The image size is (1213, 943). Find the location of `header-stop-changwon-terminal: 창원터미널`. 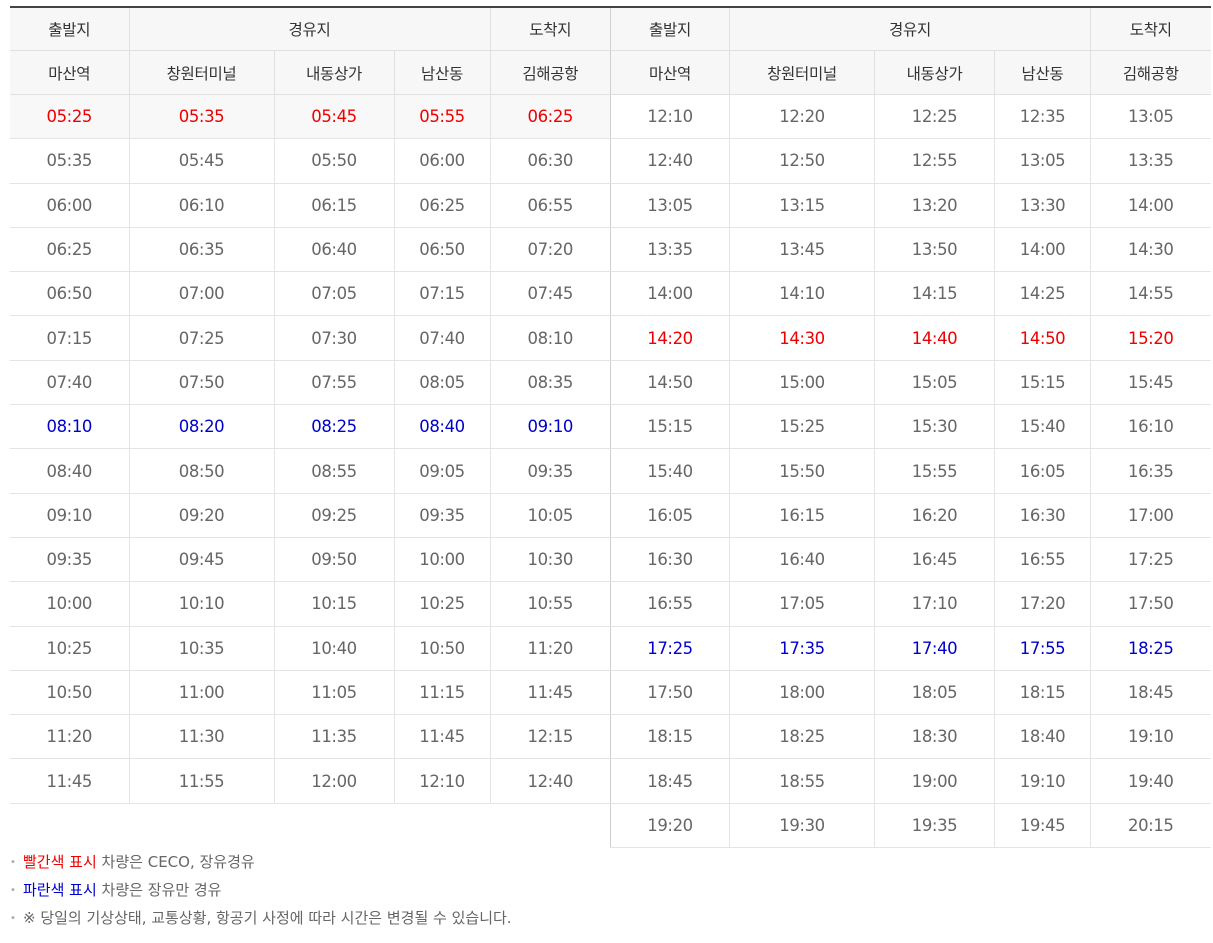

header-stop-changwon-terminal: 창원터미널 is located at coordinates (201, 72).